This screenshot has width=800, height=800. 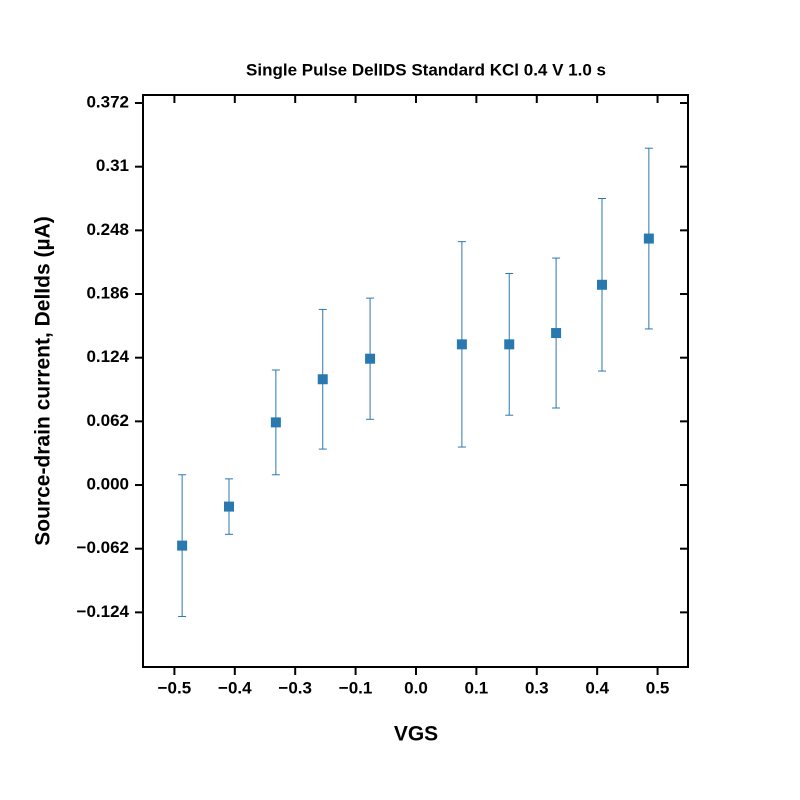 What do you see at coordinates (295, 687) in the screenshot?
I see `x-tick-label: −0.3` at bounding box center [295, 687].